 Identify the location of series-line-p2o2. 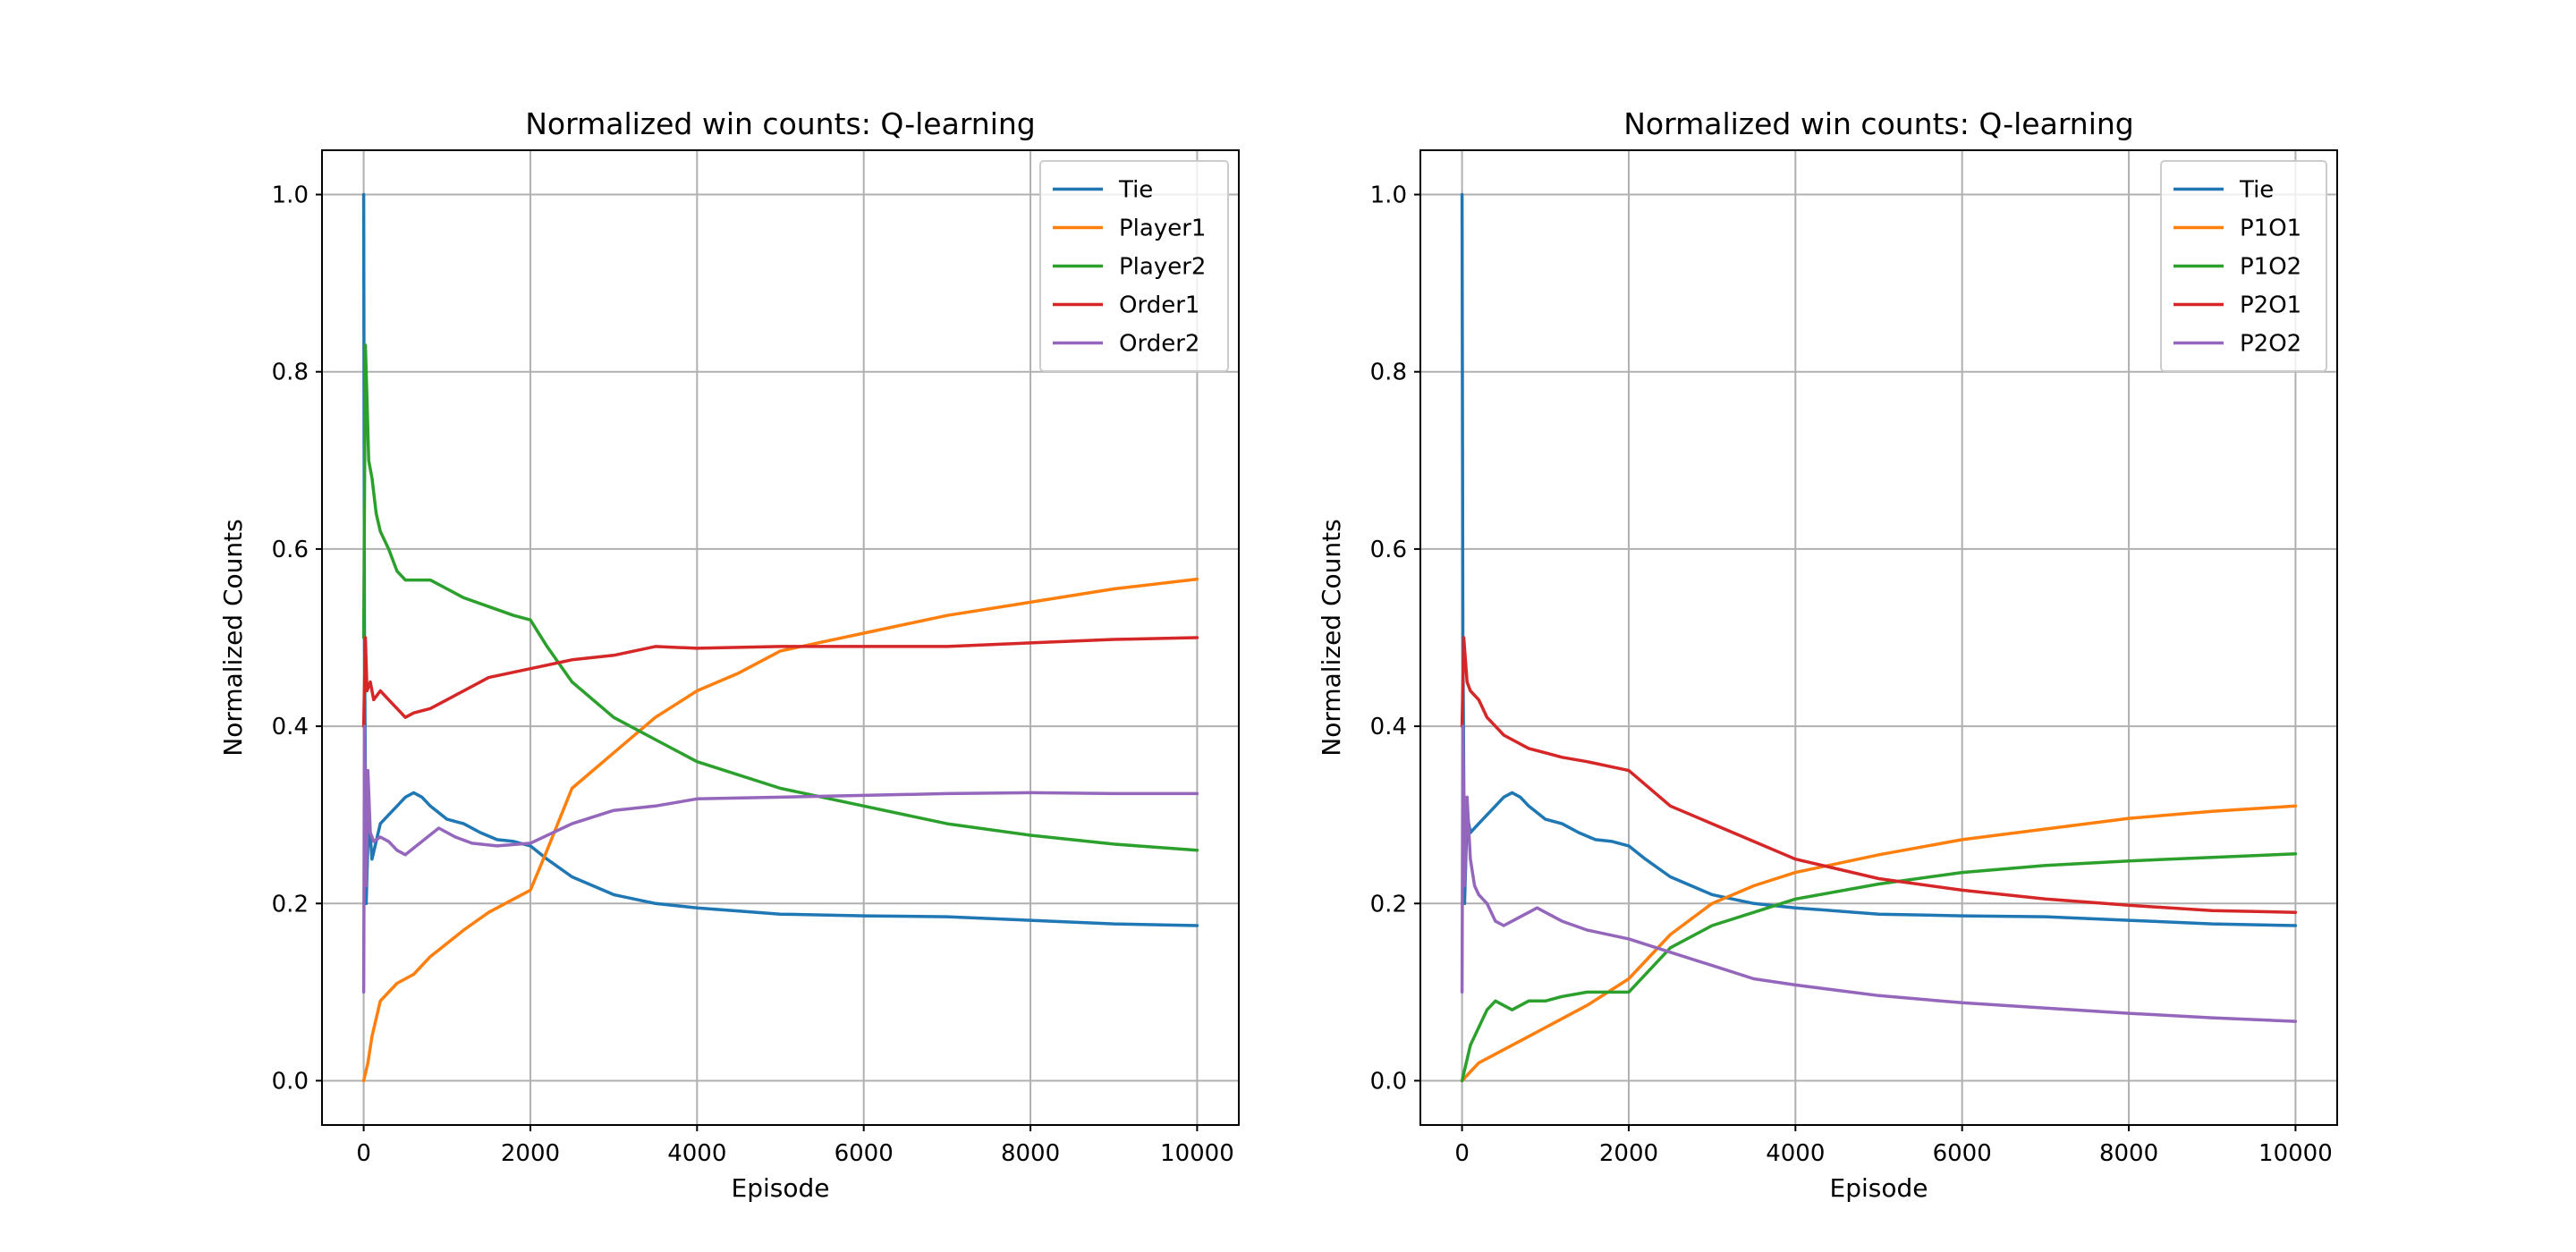
(1879, 874).